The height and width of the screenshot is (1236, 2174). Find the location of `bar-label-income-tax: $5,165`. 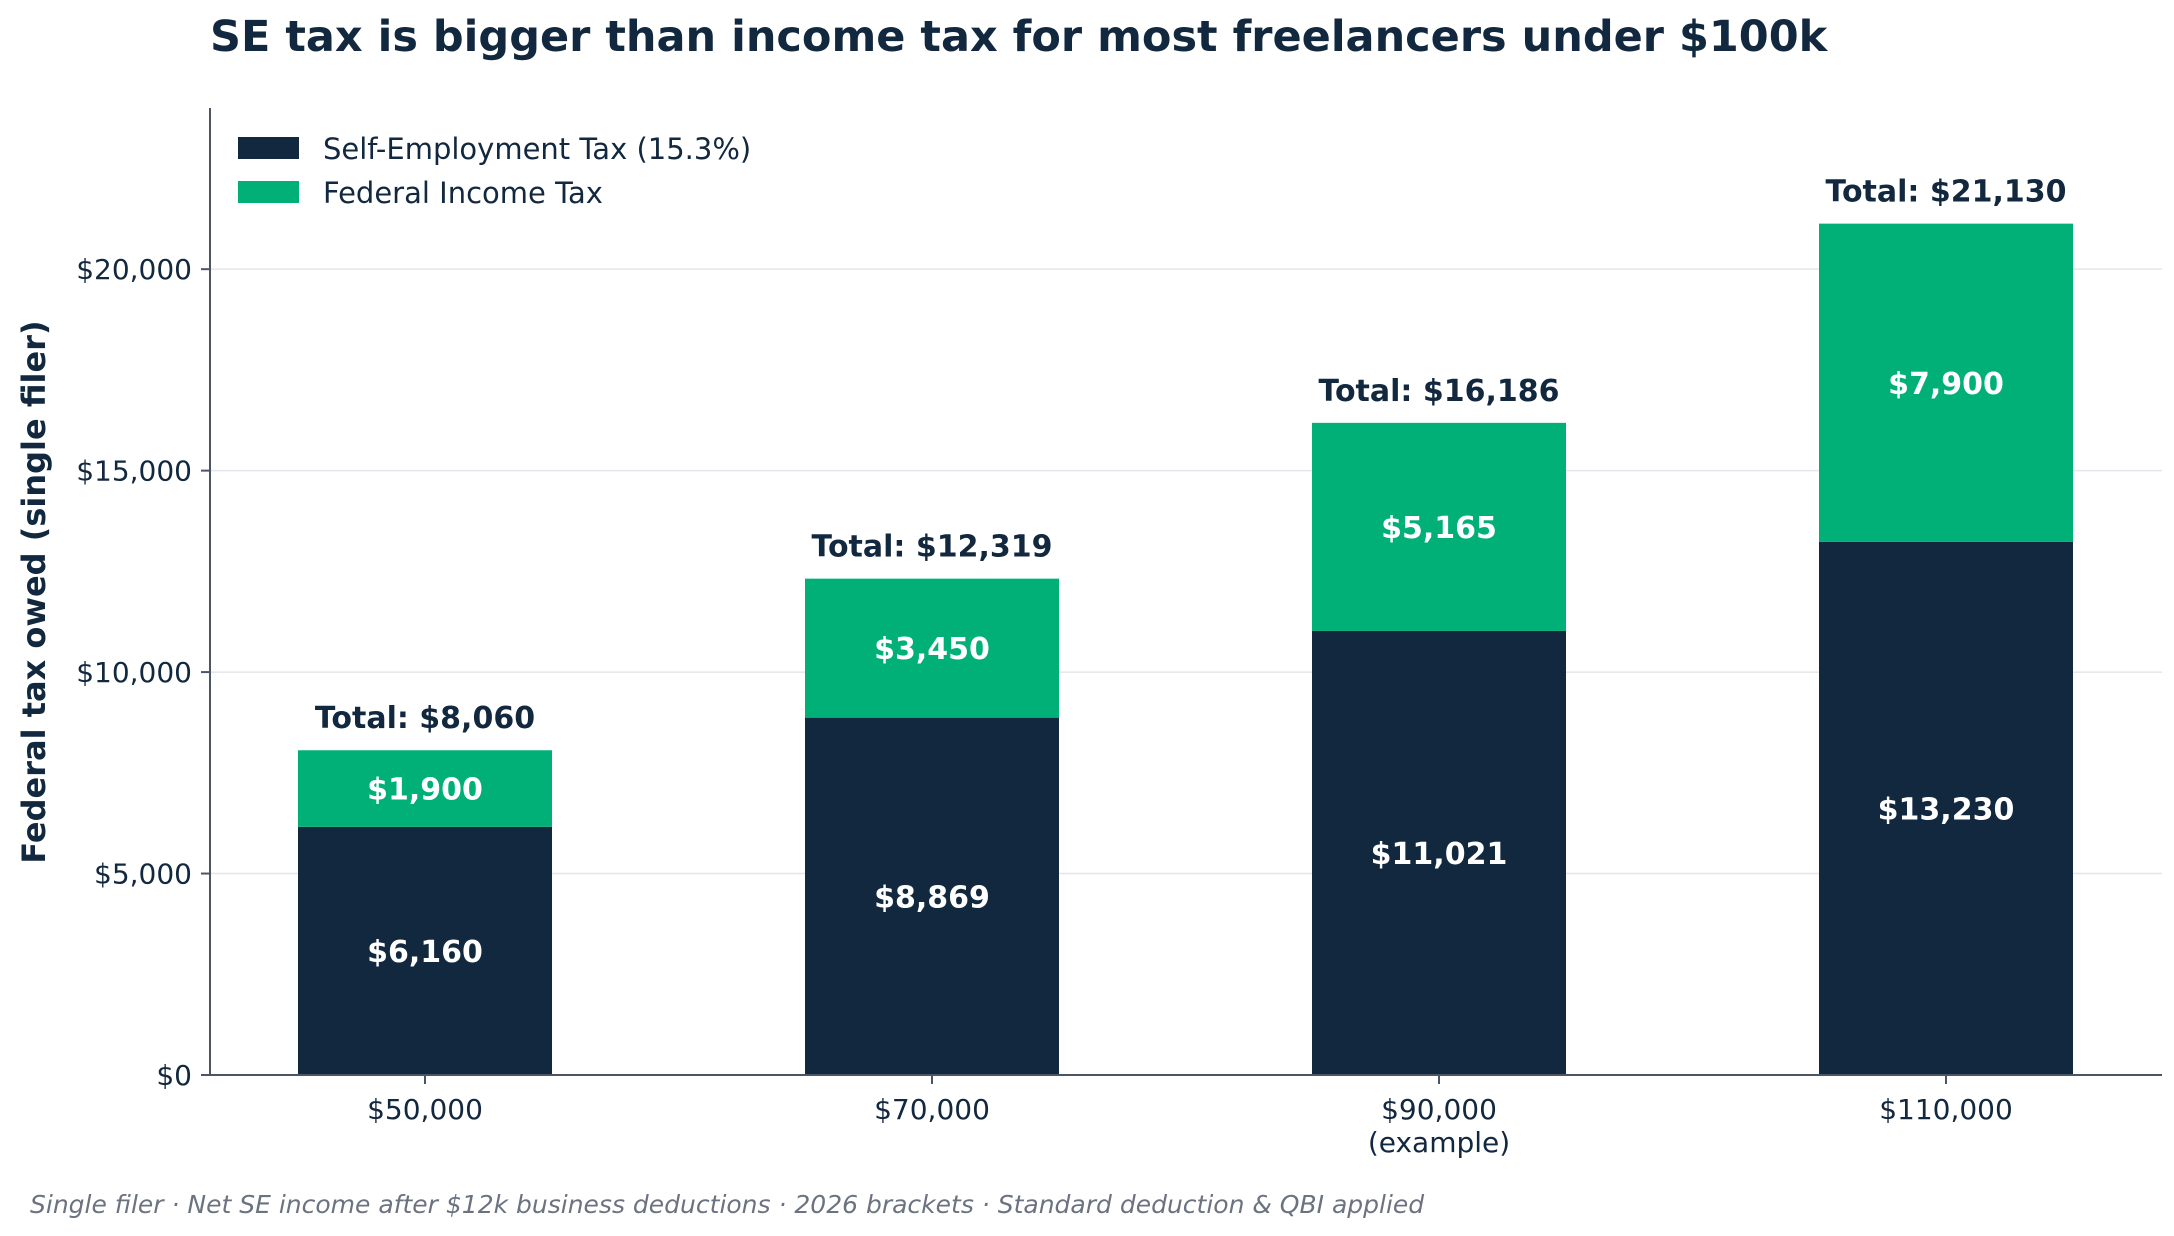

bar-label-income-tax: $5,165 is located at coordinates (1439, 528).